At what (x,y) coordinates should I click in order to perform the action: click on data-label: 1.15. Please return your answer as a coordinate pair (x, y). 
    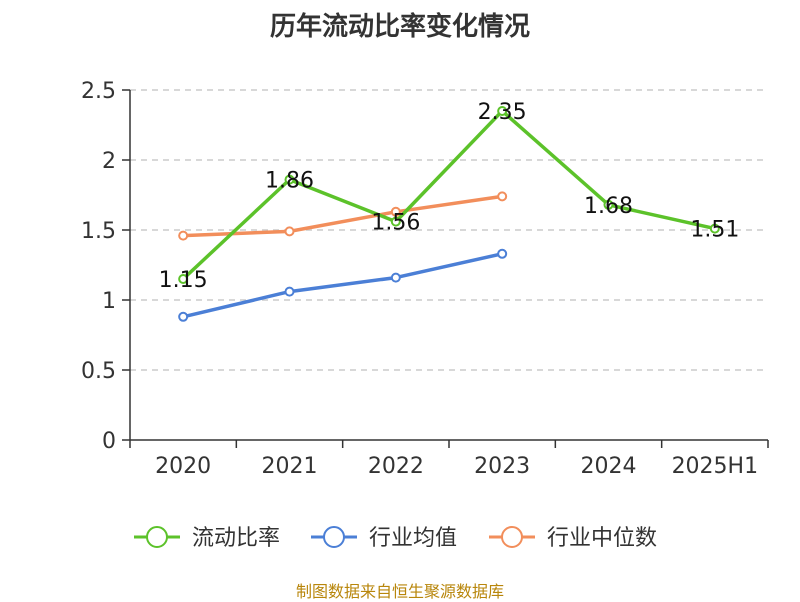
    Looking at the image, I should click on (183, 280).